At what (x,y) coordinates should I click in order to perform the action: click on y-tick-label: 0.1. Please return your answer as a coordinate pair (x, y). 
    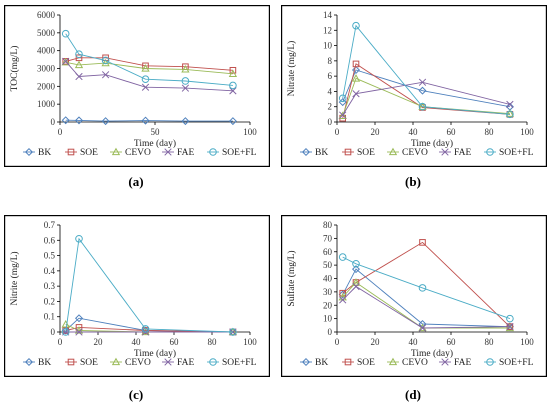
    Looking at the image, I should click on (49, 317).